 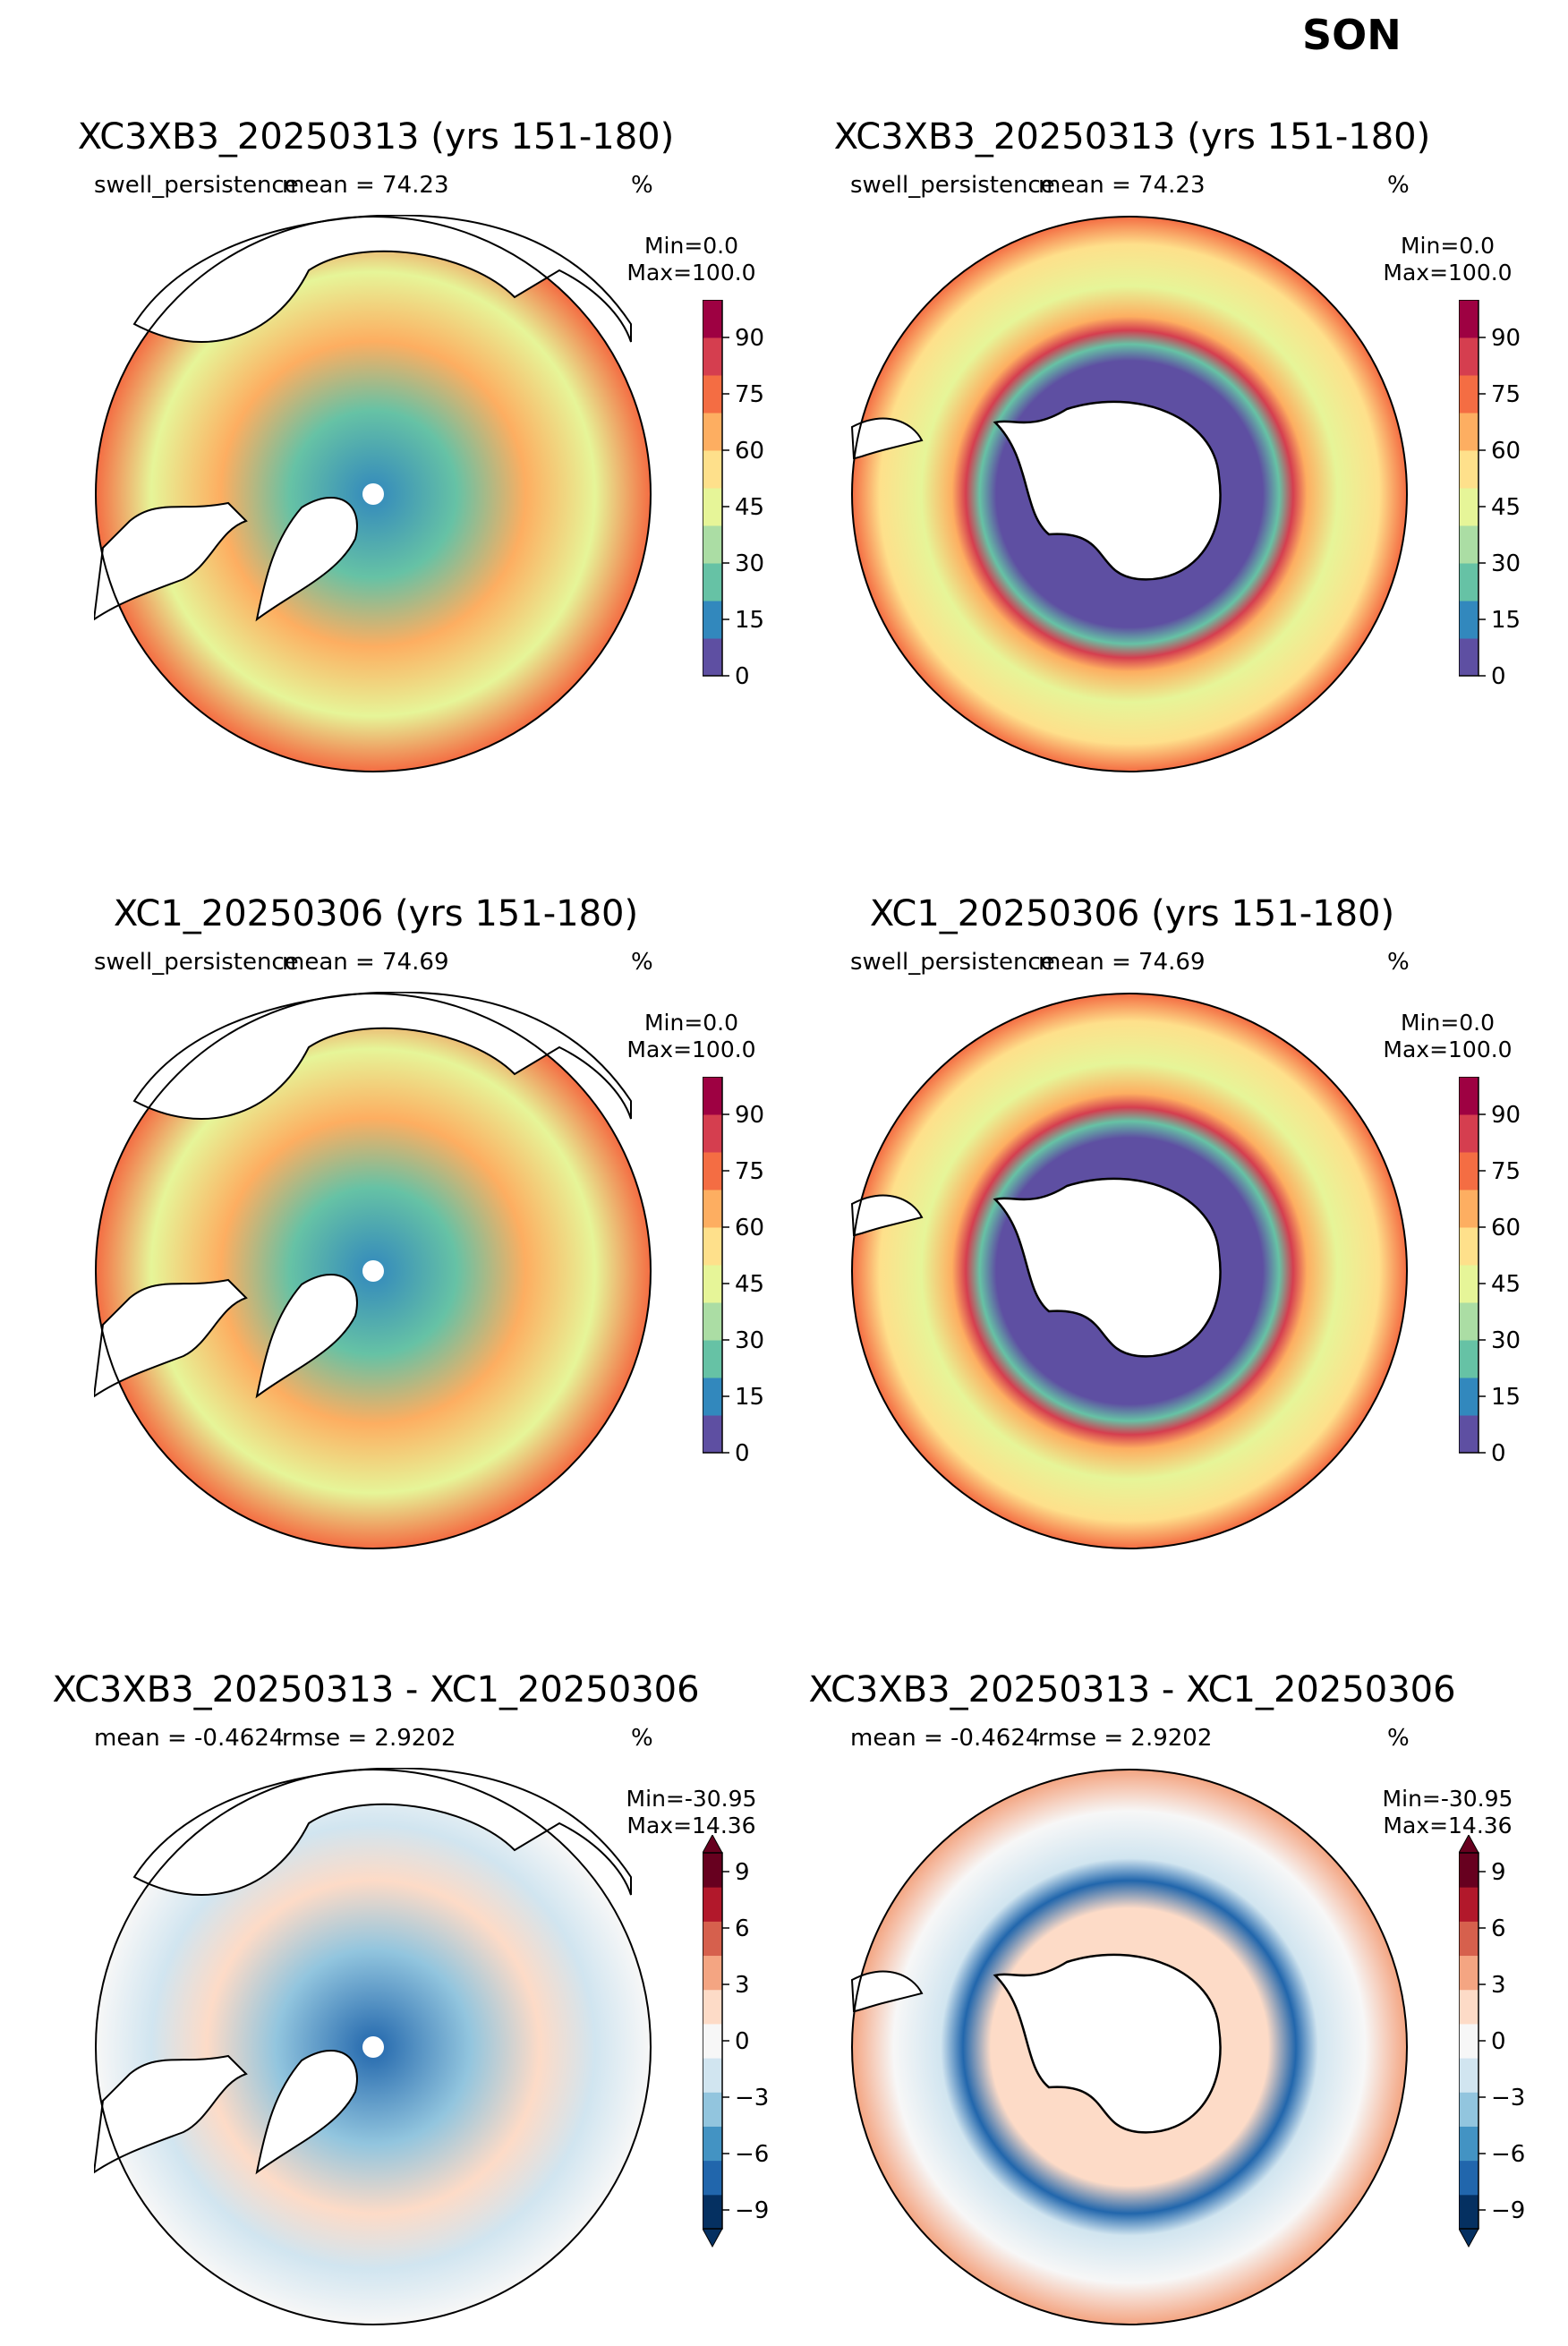 What do you see at coordinates (691, 1825) in the screenshot?
I see `max-label: Max=14.36` at bounding box center [691, 1825].